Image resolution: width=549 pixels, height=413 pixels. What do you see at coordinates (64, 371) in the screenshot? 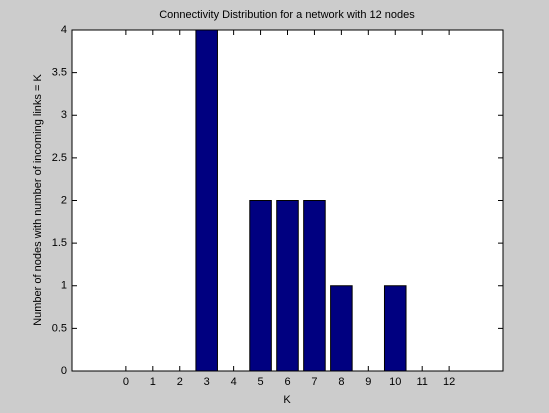
I see `y-tick-label: 0` at bounding box center [64, 371].